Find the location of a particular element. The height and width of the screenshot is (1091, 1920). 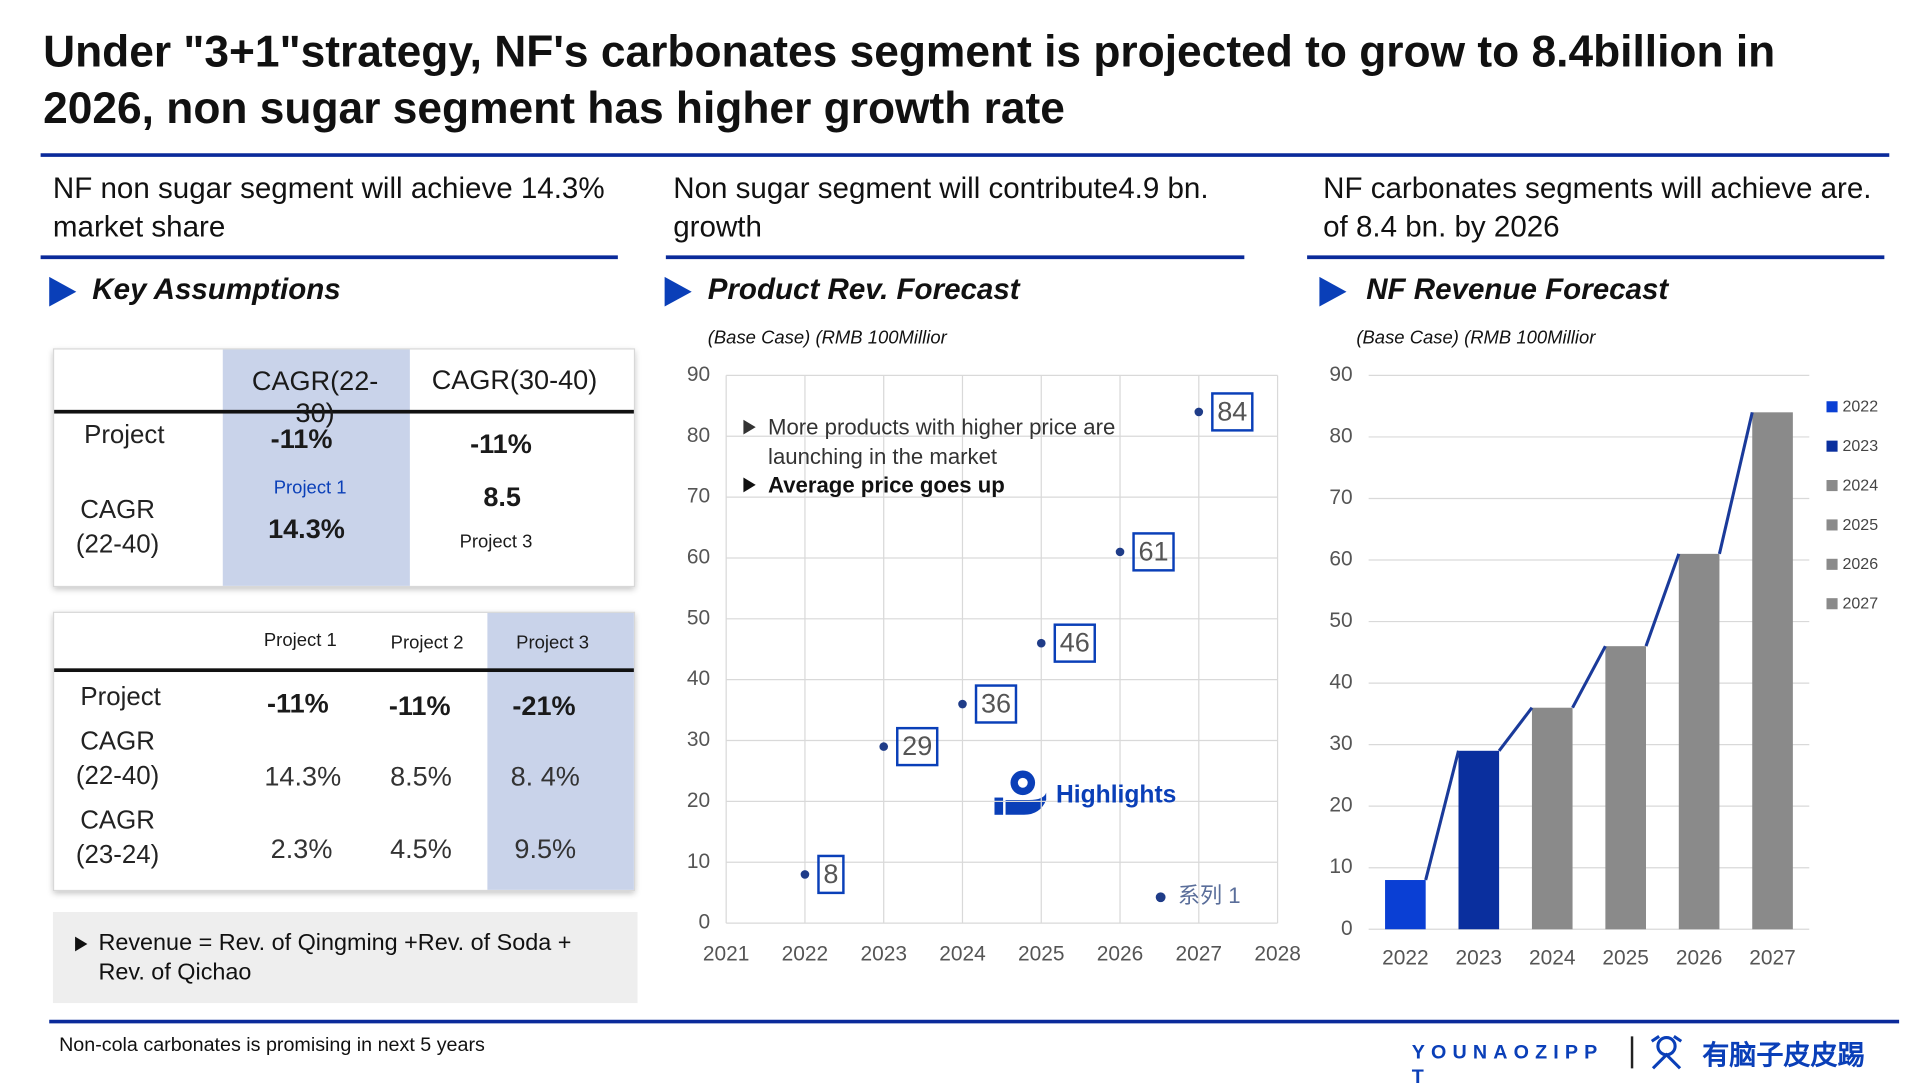

cell-note: Project 3 is located at coordinates (496, 542).